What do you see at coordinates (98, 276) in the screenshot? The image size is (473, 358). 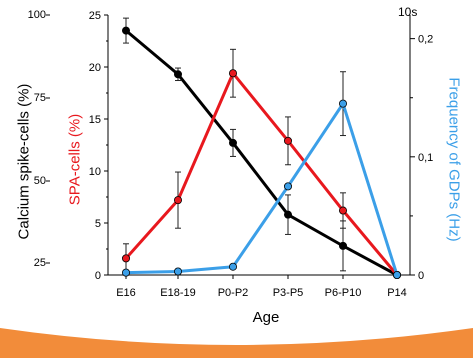 I see `left-axis-tick-label: 0` at bounding box center [98, 276].